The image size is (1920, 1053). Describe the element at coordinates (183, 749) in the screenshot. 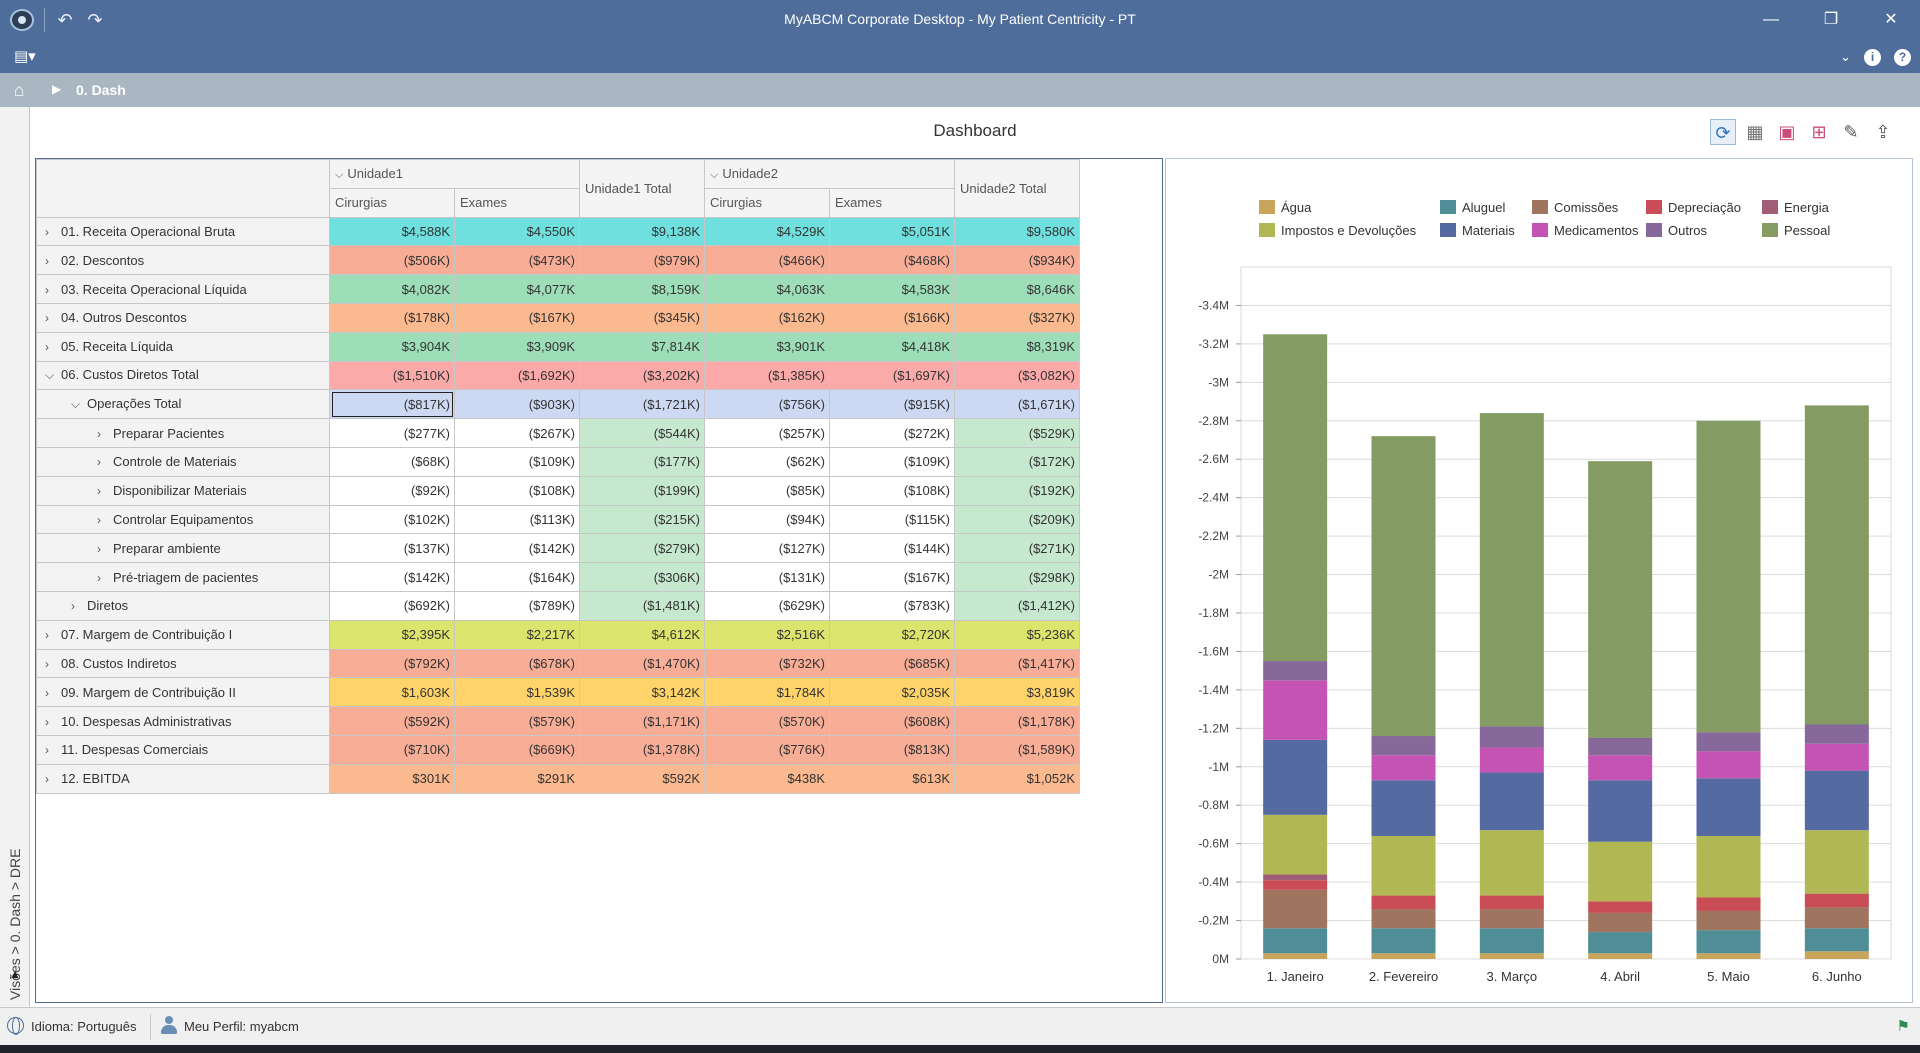

I see `row-header: › 11. Despesas Comerciais` at that location.